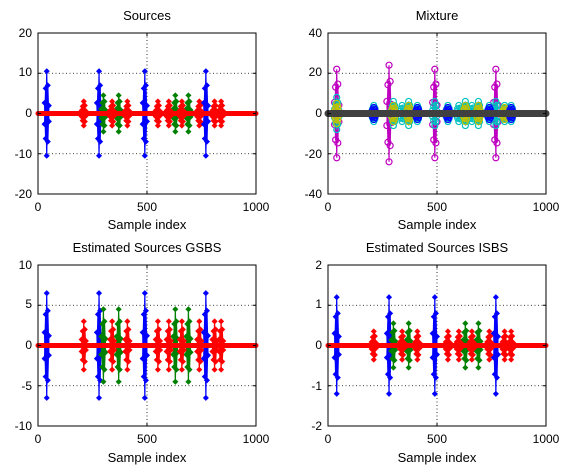 The image size is (565, 471). I want to click on plot-area, so click(147, 345).